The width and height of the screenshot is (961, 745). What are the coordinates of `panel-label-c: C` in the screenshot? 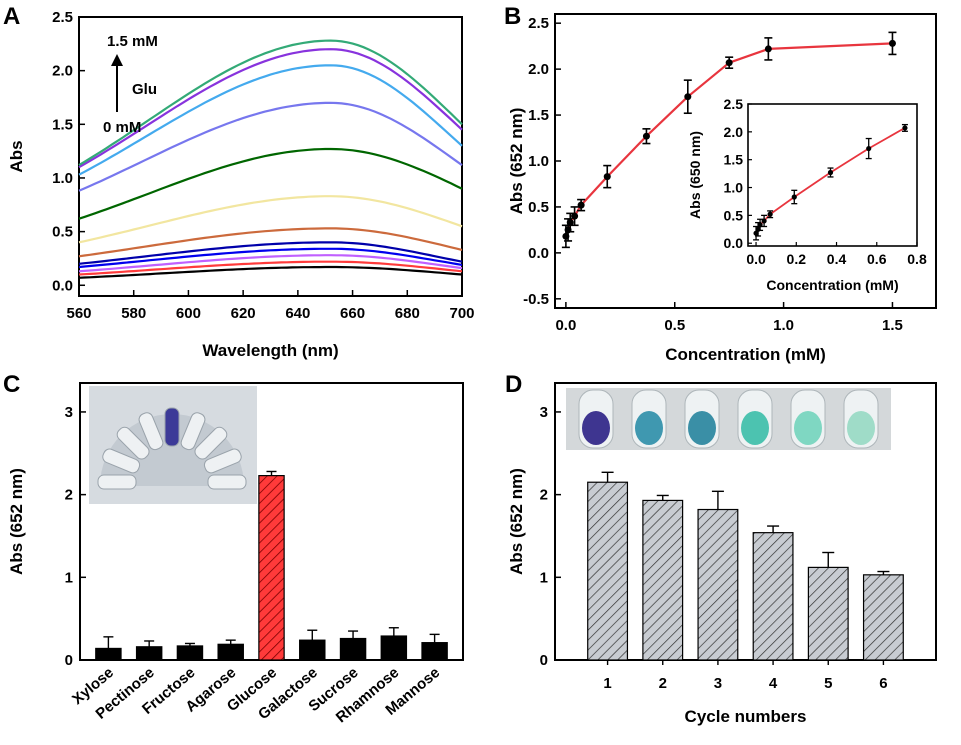 It's located at (11, 384).